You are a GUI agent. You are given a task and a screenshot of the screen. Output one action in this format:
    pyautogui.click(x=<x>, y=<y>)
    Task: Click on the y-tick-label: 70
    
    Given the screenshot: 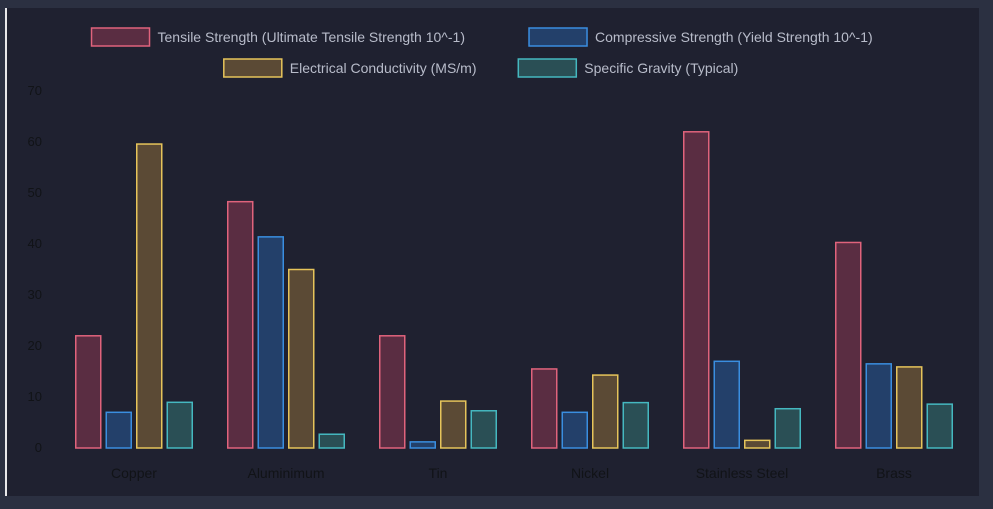 What is the action you would take?
    pyautogui.click(x=35, y=90)
    